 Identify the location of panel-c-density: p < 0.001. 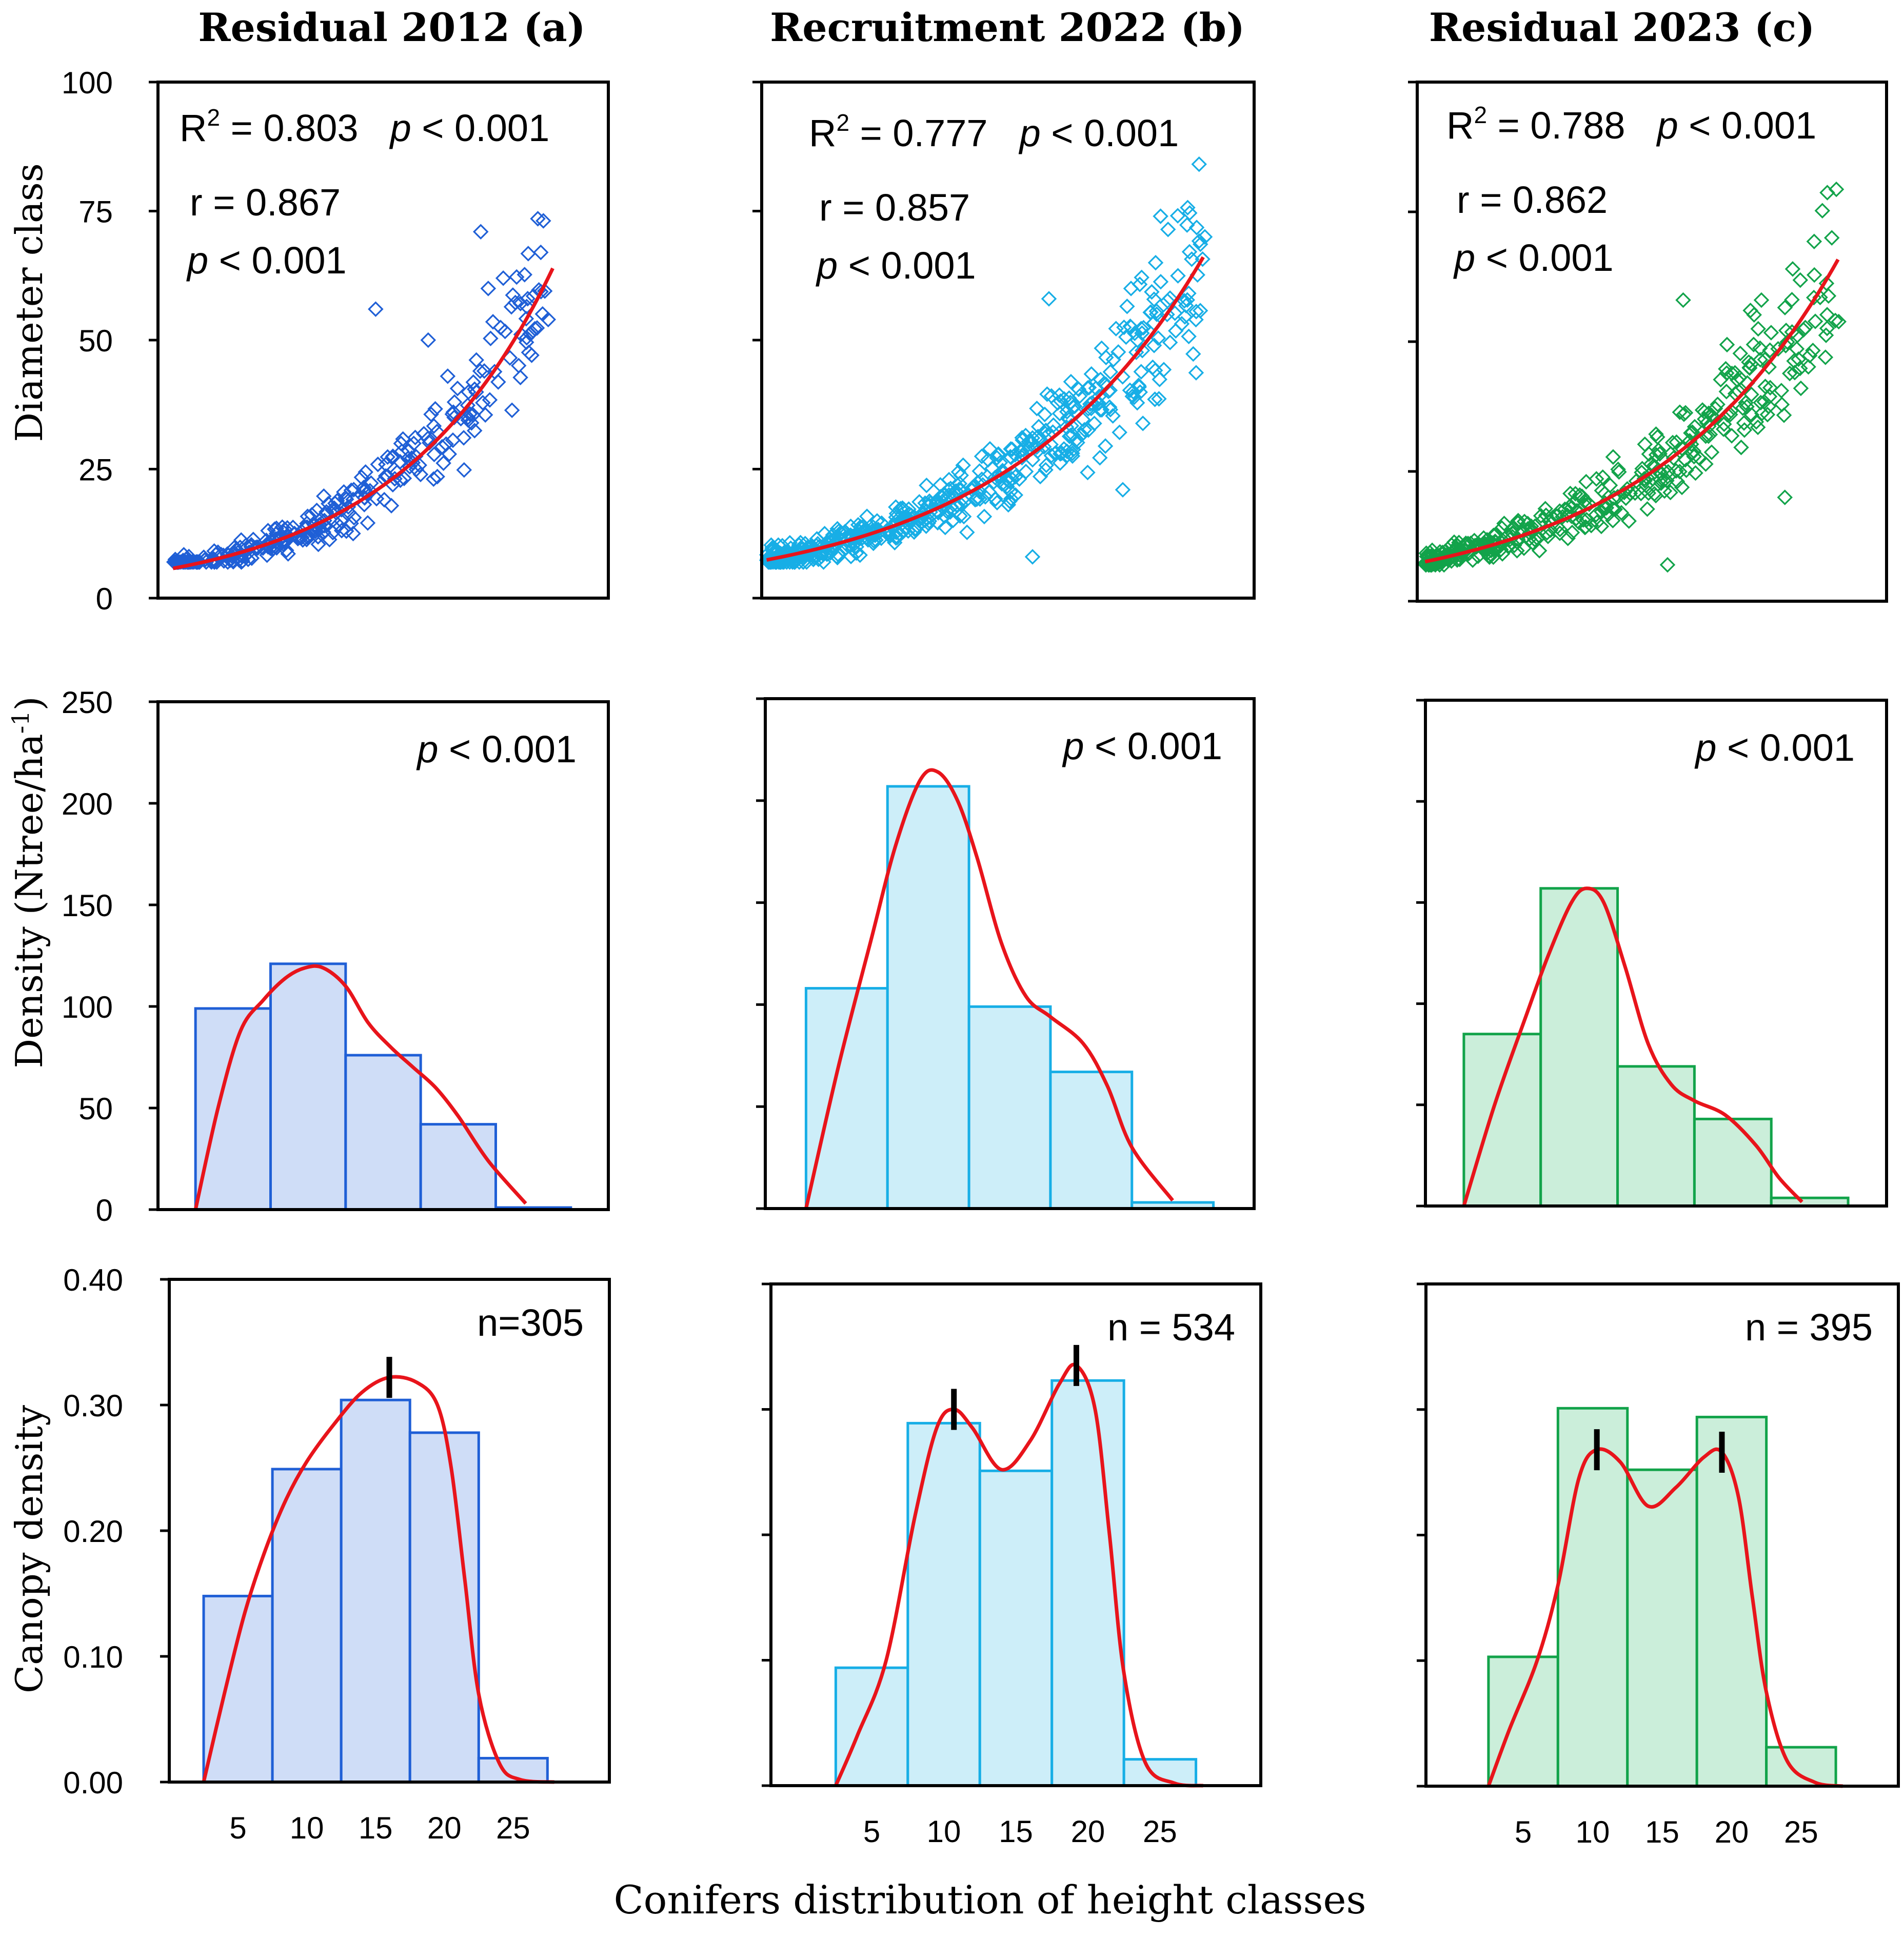
(1652, 953).